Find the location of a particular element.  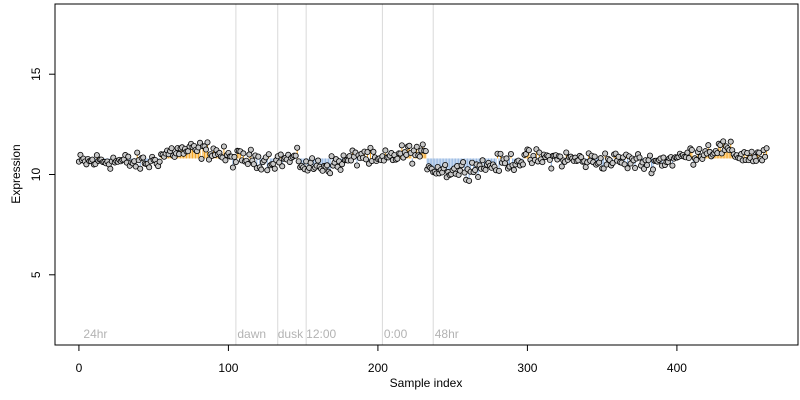

data-points is located at coordinates (422, 161).